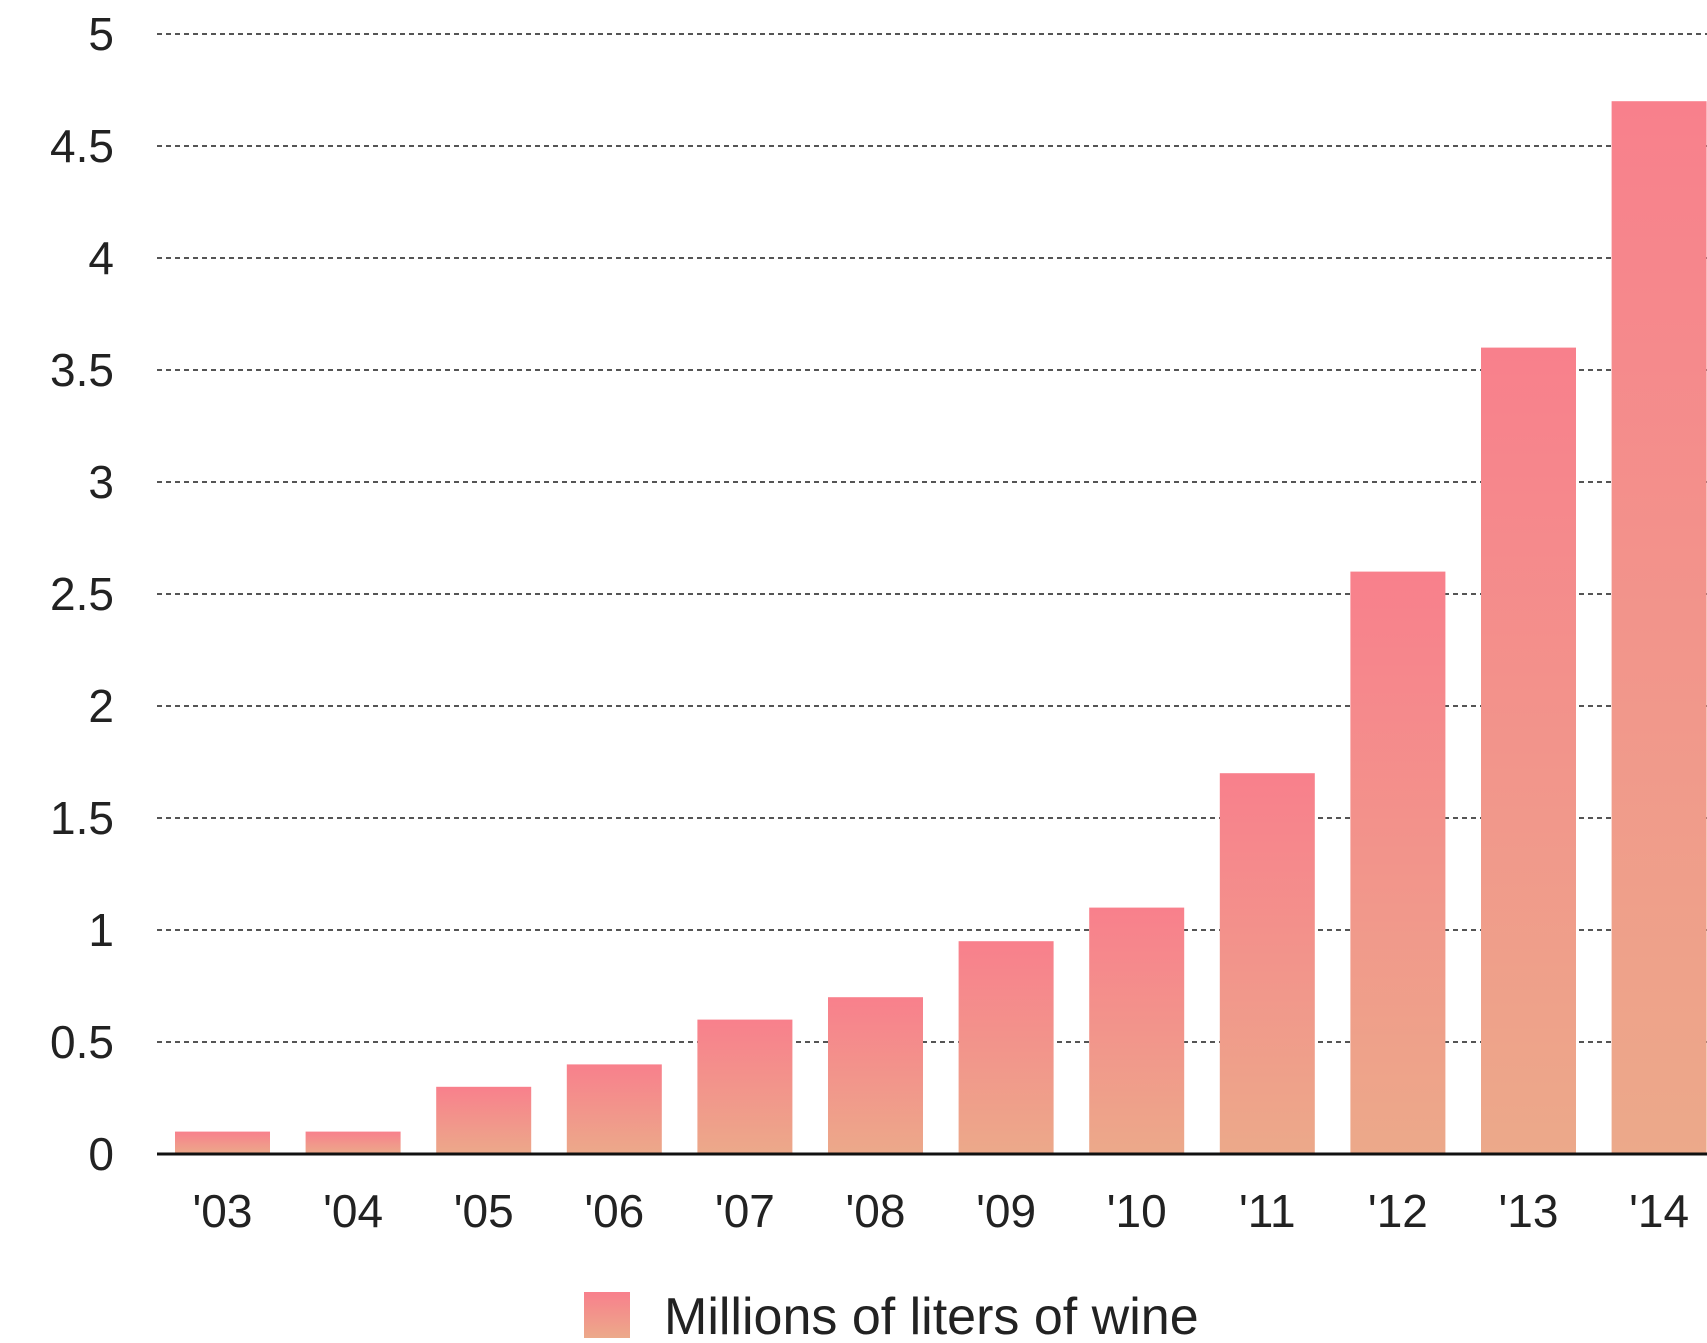 The width and height of the screenshot is (1707, 1343). What do you see at coordinates (745, 1211) in the screenshot?
I see `x-tick-label: '07` at bounding box center [745, 1211].